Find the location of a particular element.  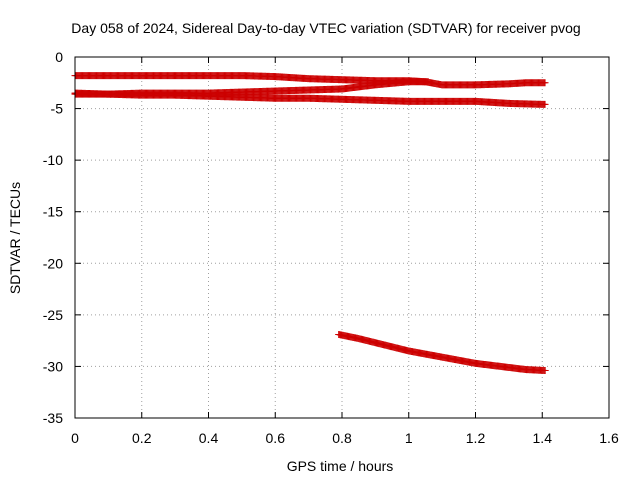

x-tick-label: 0.6 is located at coordinates (276, 438).